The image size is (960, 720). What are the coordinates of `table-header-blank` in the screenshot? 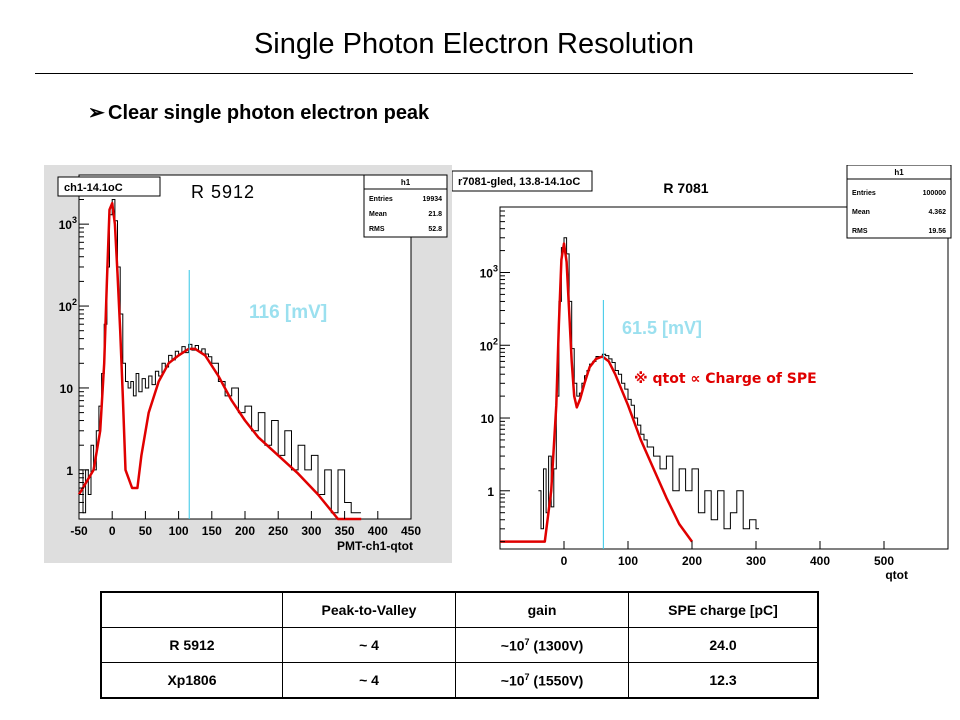 It's located at (191, 609).